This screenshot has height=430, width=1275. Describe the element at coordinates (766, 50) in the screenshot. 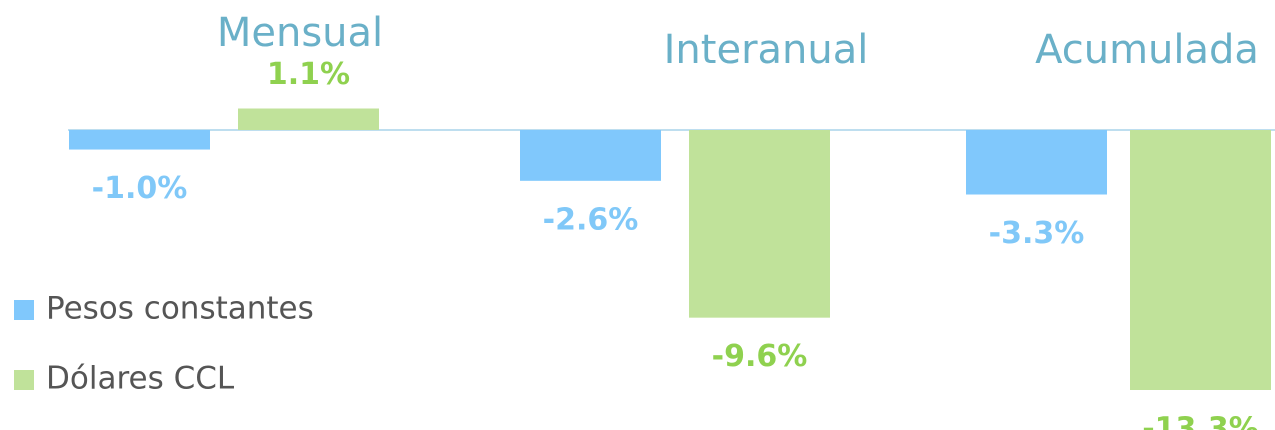

I see `category-label: Interanual` at that location.